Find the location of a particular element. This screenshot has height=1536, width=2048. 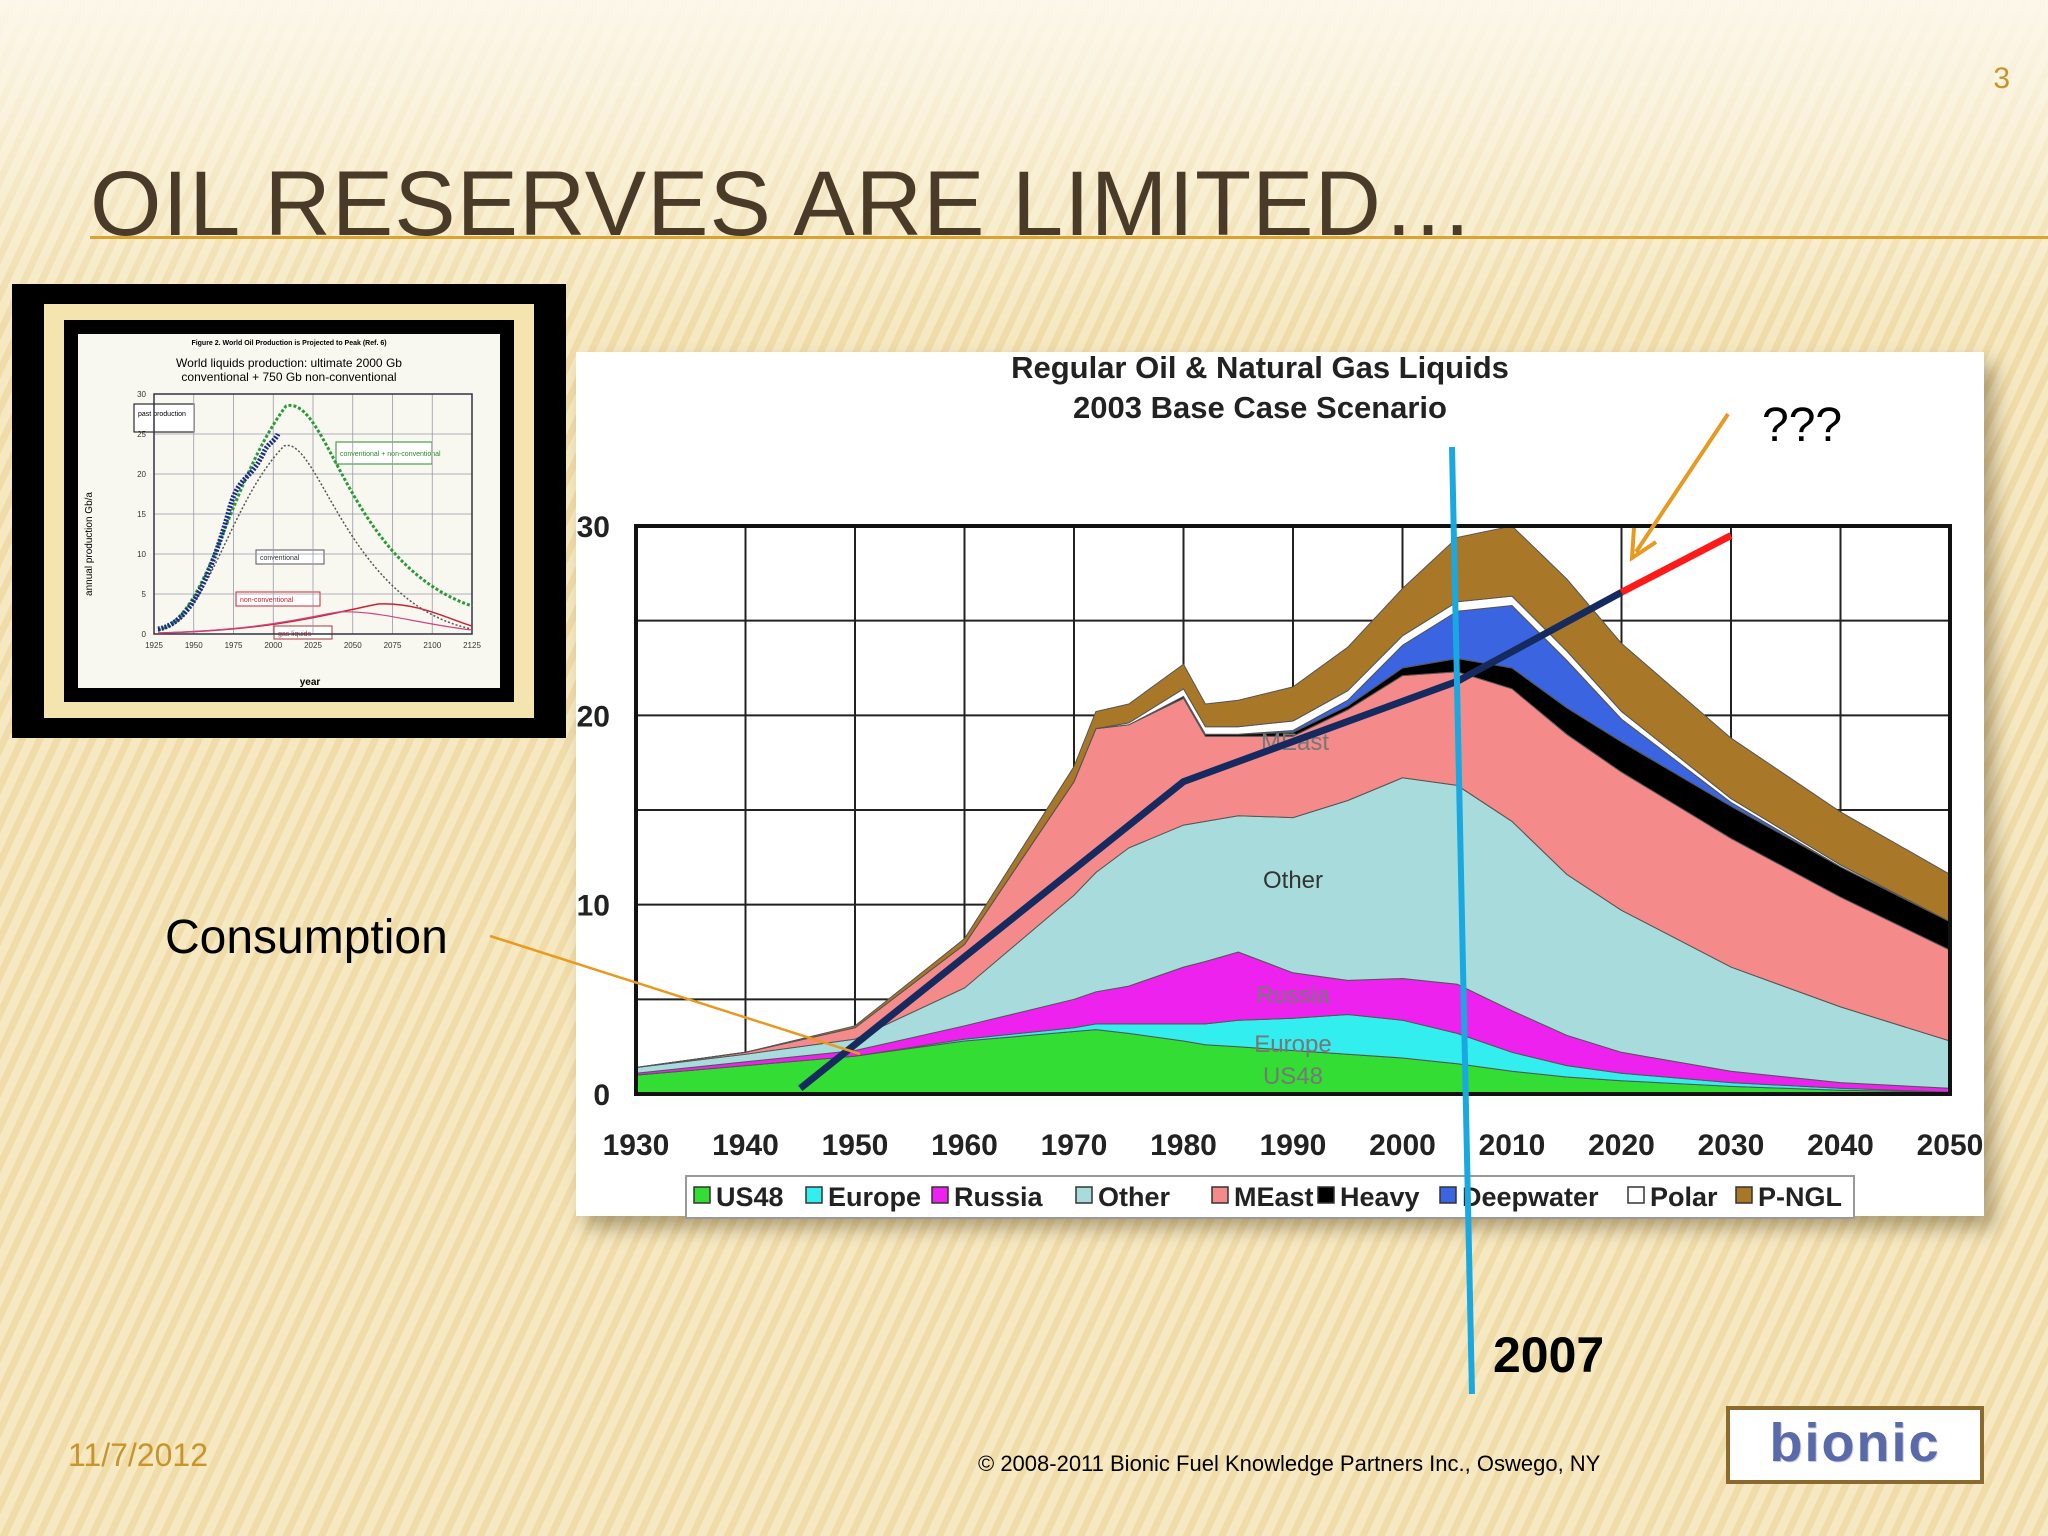

legend-swatch-europe is located at coordinates (814, 1195).